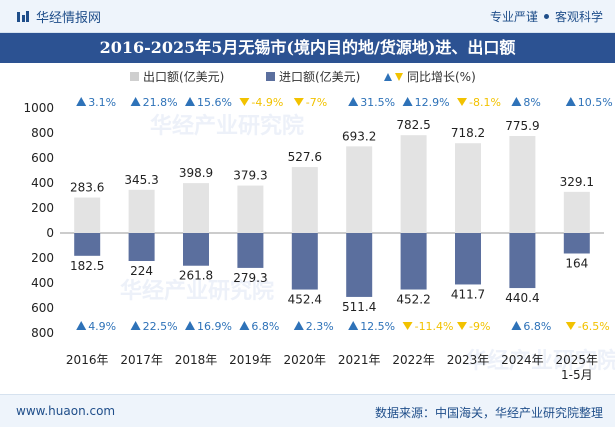 The image size is (615, 427). I want to click on chart-title: 2016-2025年5月无锡市(境内目的地/货源地)进、出口额, so click(307, 48).